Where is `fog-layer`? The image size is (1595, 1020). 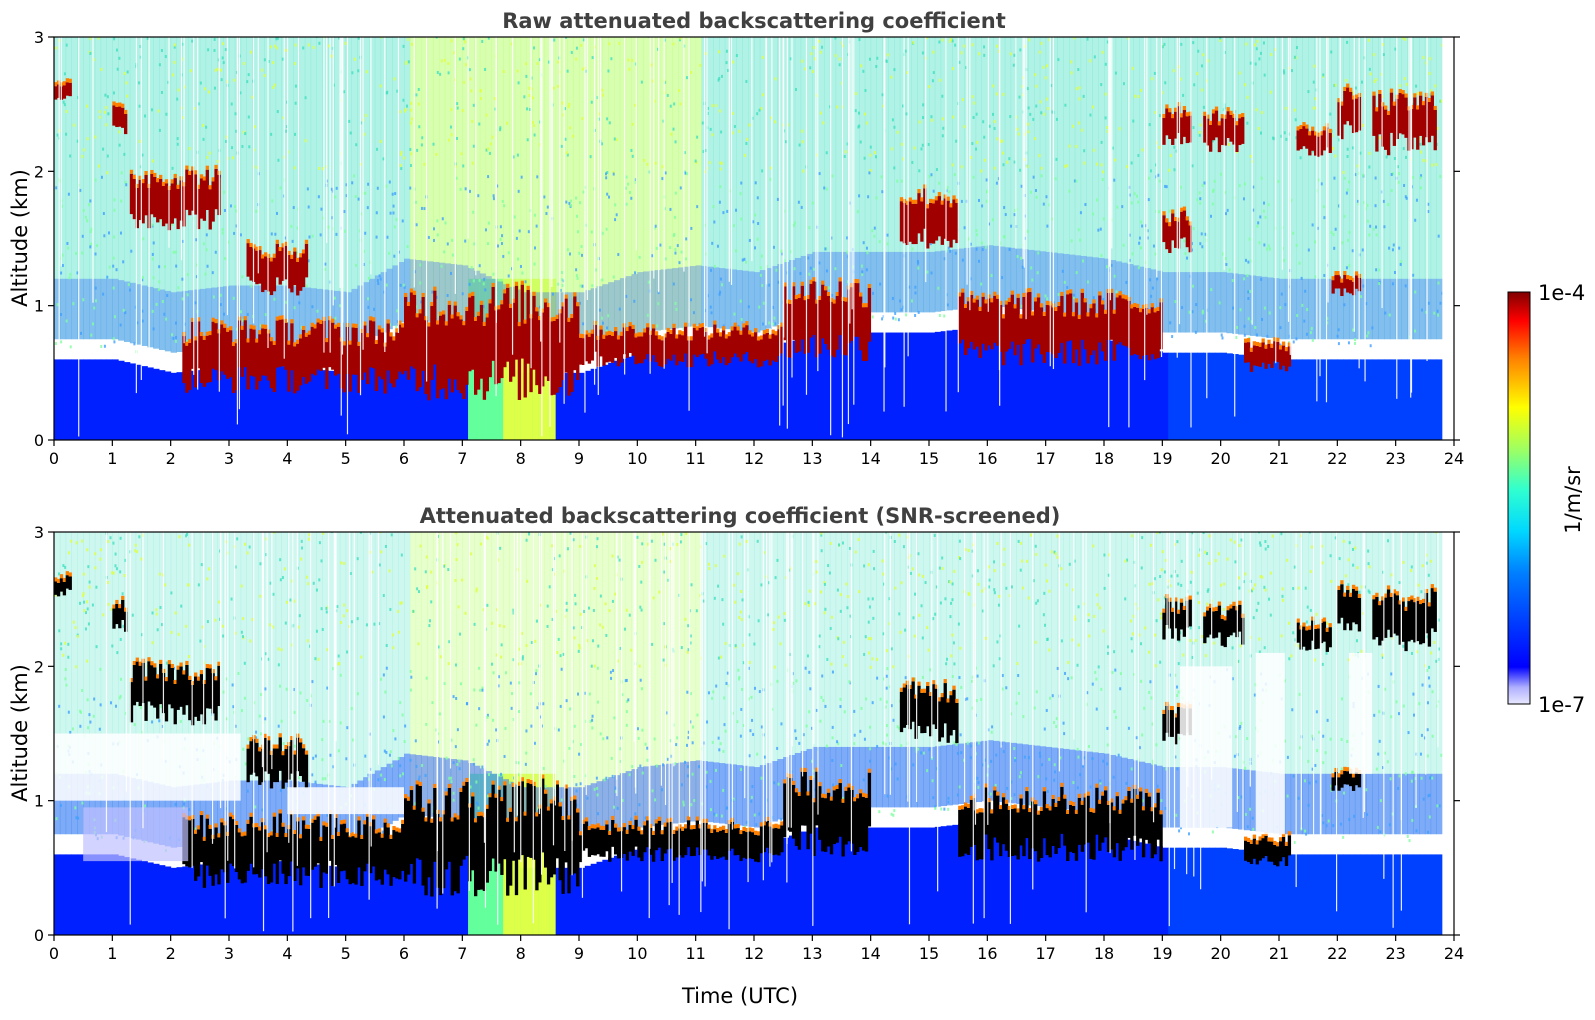 fog-layer is located at coordinates (136, 834).